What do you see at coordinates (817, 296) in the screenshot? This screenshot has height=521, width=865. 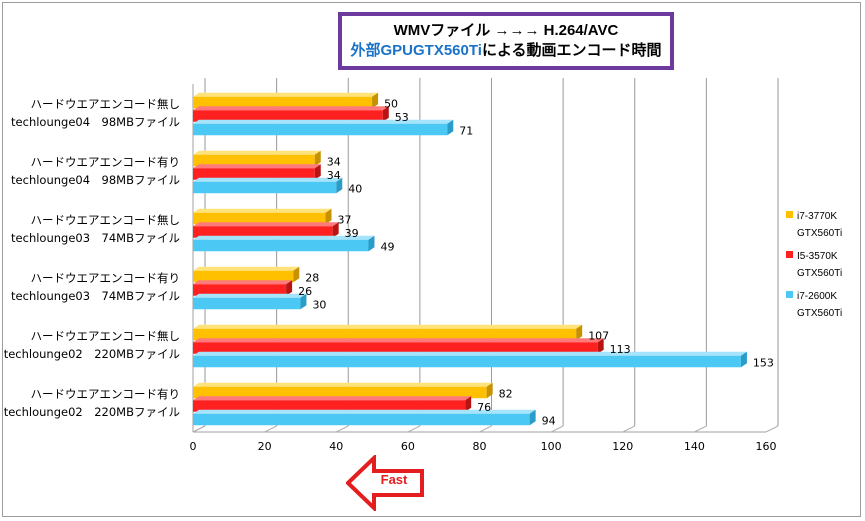 I see `legend-label: i7-2600K` at bounding box center [817, 296].